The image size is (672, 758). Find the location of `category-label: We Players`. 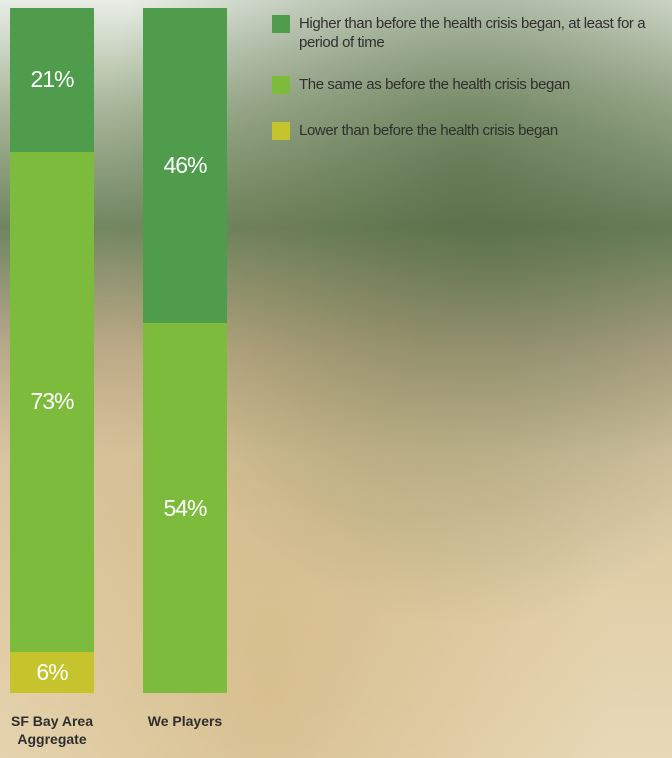

category-label: We Players is located at coordinates (185, 721).